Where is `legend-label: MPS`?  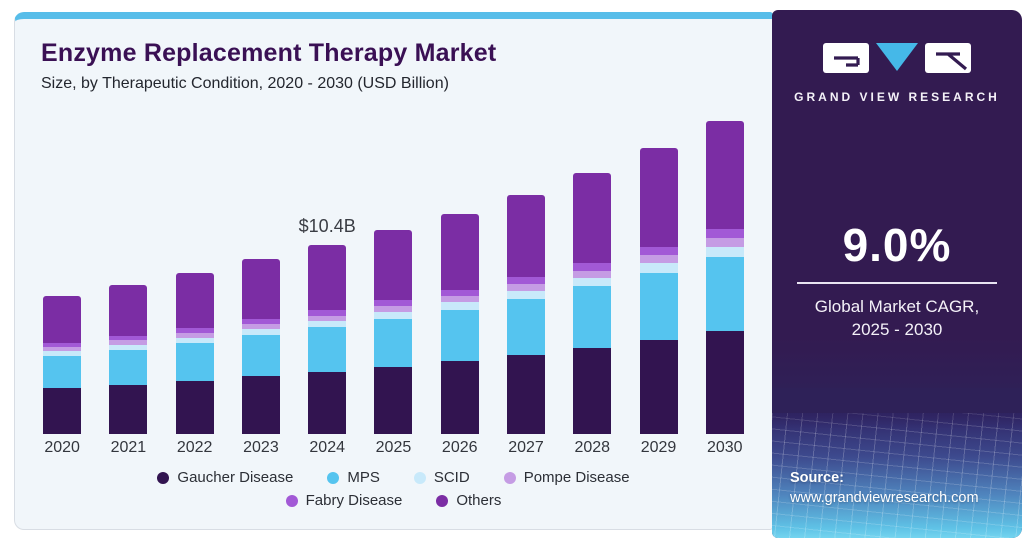
legend-label: MPS is located at coordinates (363, 477).